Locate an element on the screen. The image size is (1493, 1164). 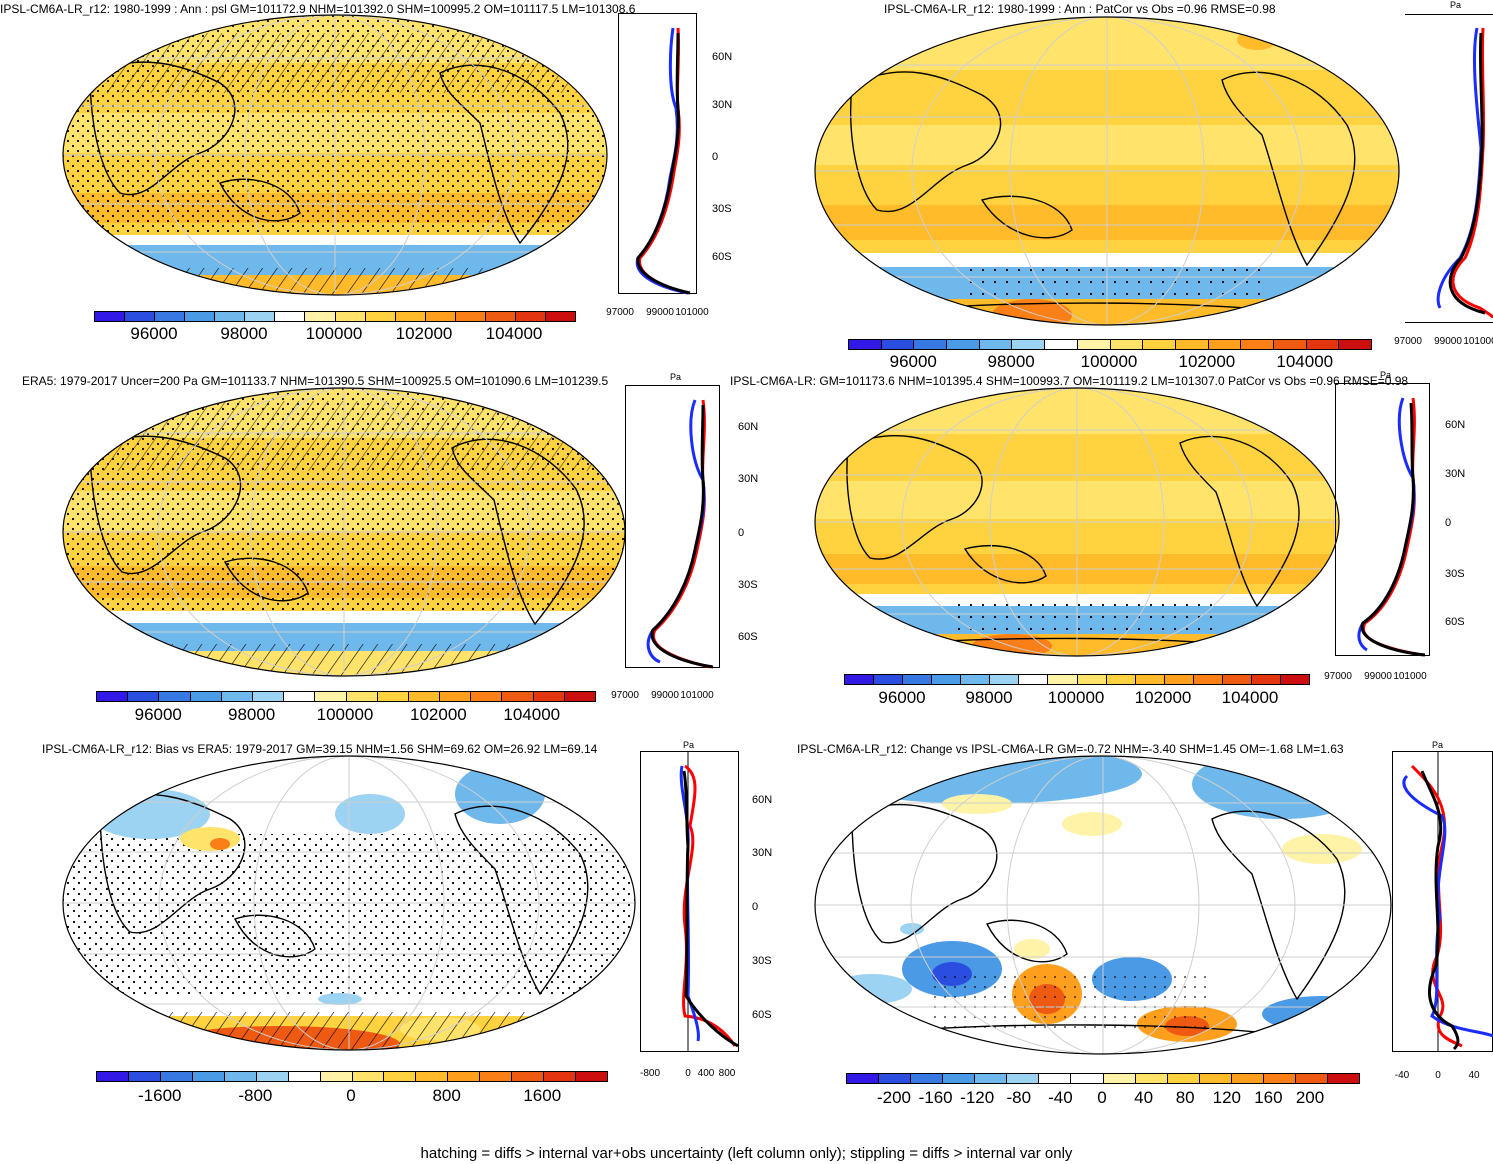
tick: -40 is located at coordinates (1402, 1075).